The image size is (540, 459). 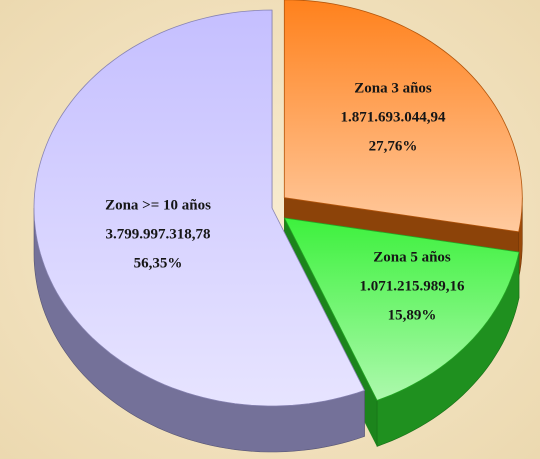 I want to click on percentage-label: 15,89%, so click(x=412, y=315).